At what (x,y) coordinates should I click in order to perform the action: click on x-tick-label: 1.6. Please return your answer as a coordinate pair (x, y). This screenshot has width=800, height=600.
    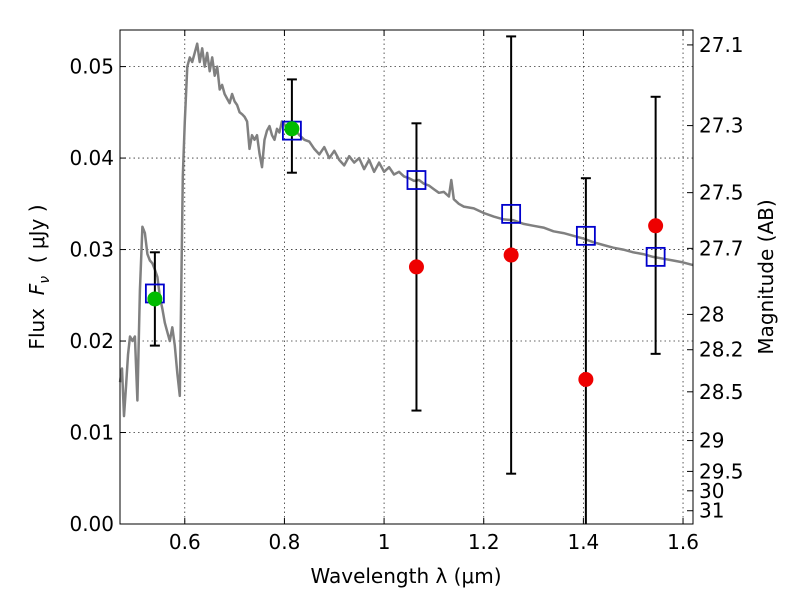
    Looking at the image, I should click on (683, 542).